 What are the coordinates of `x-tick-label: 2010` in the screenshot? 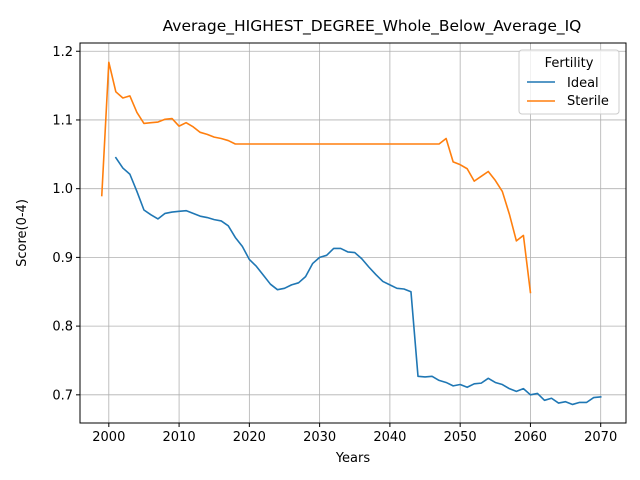 It's located at (179, 437).